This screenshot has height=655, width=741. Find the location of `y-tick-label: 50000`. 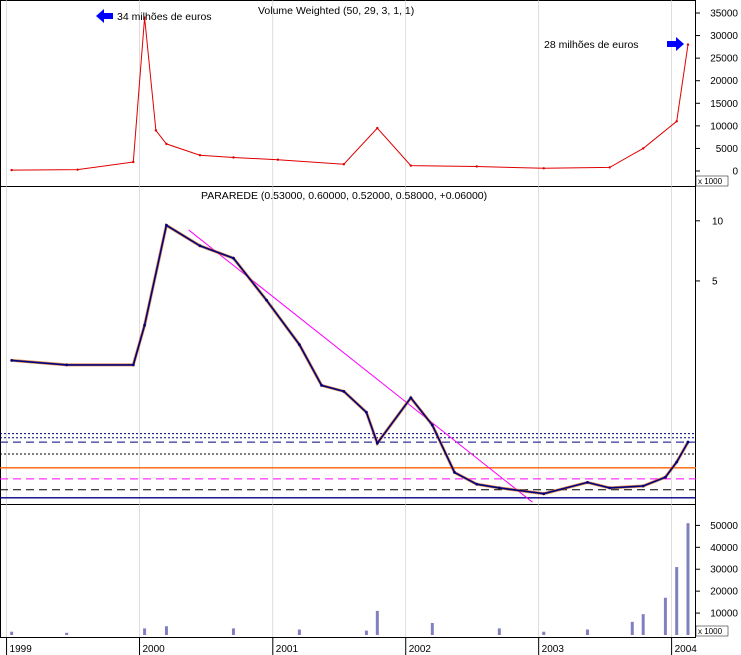

y-tick-label: 50000 is located at coordinates (724, 526).